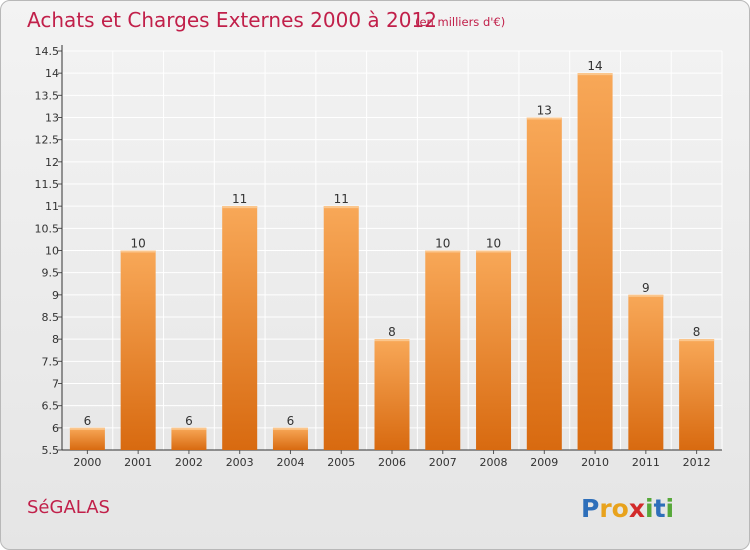 The width and height of the screenshot is (750, 550). What do you see at coordinates (87, 438) in the screenshot?
I see `bar-2000` at bounding box center [87, 438].